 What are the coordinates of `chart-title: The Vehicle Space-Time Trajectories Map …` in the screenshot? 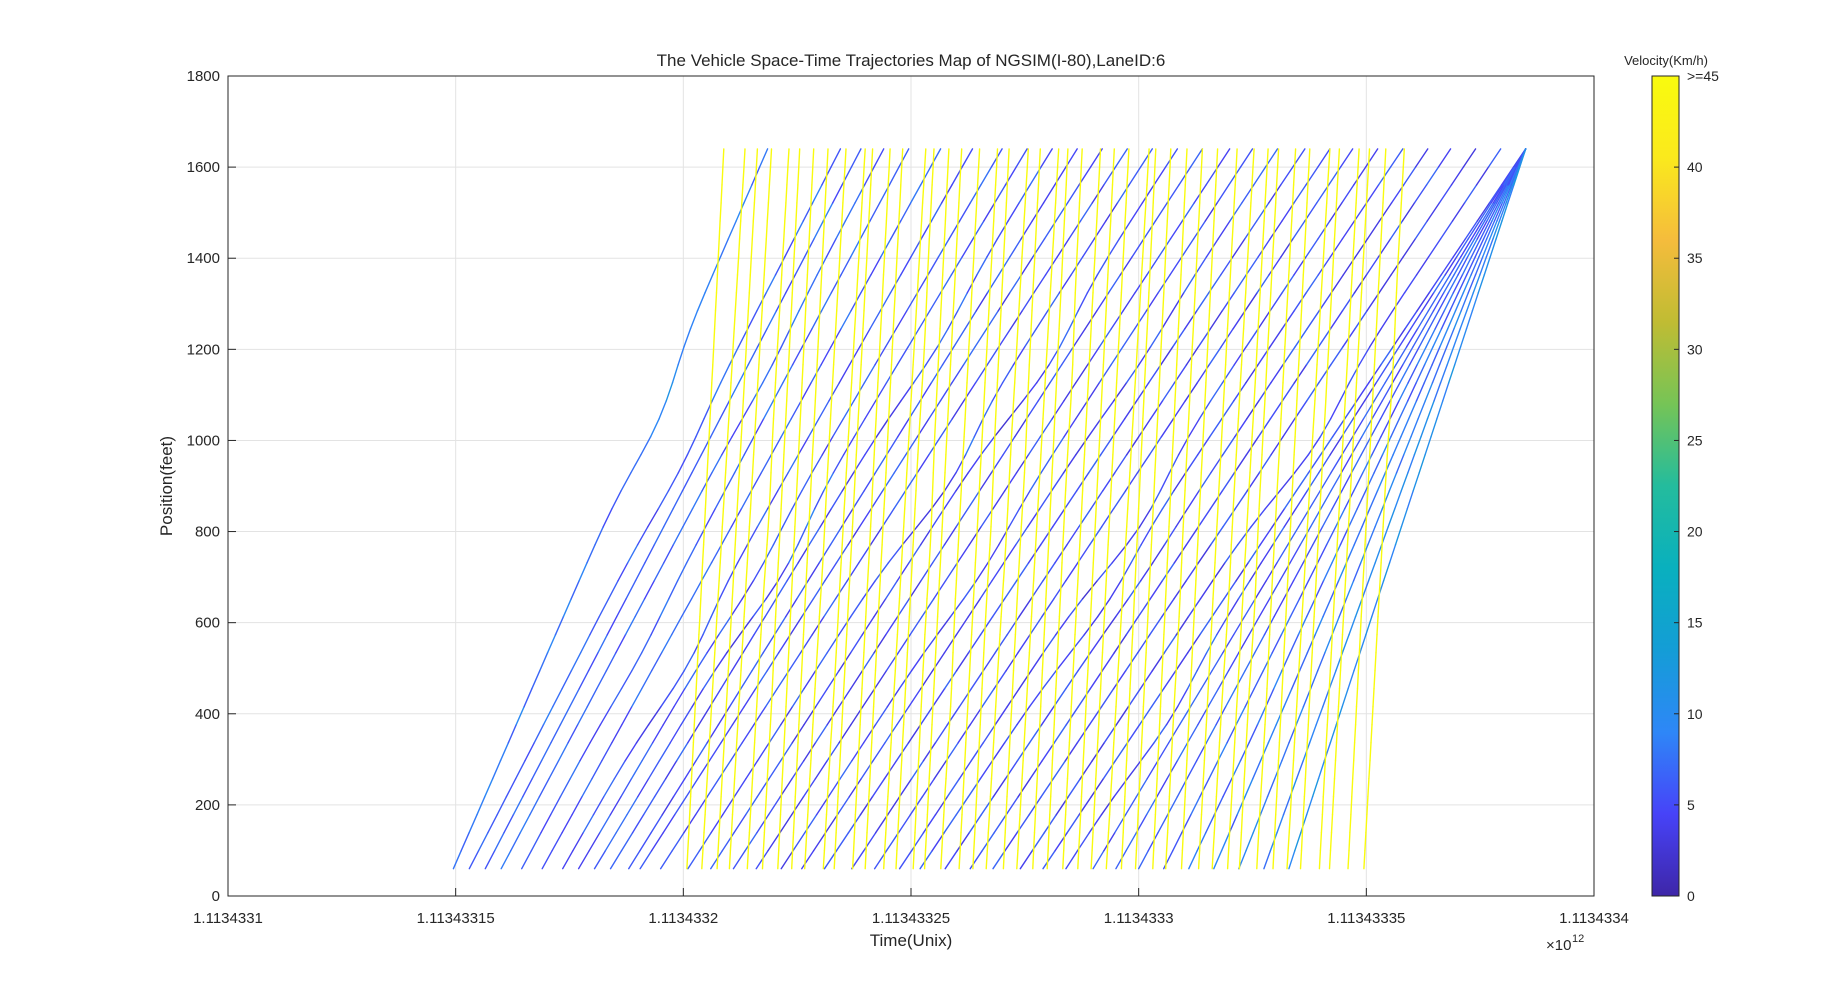 It's located at (911, 60).